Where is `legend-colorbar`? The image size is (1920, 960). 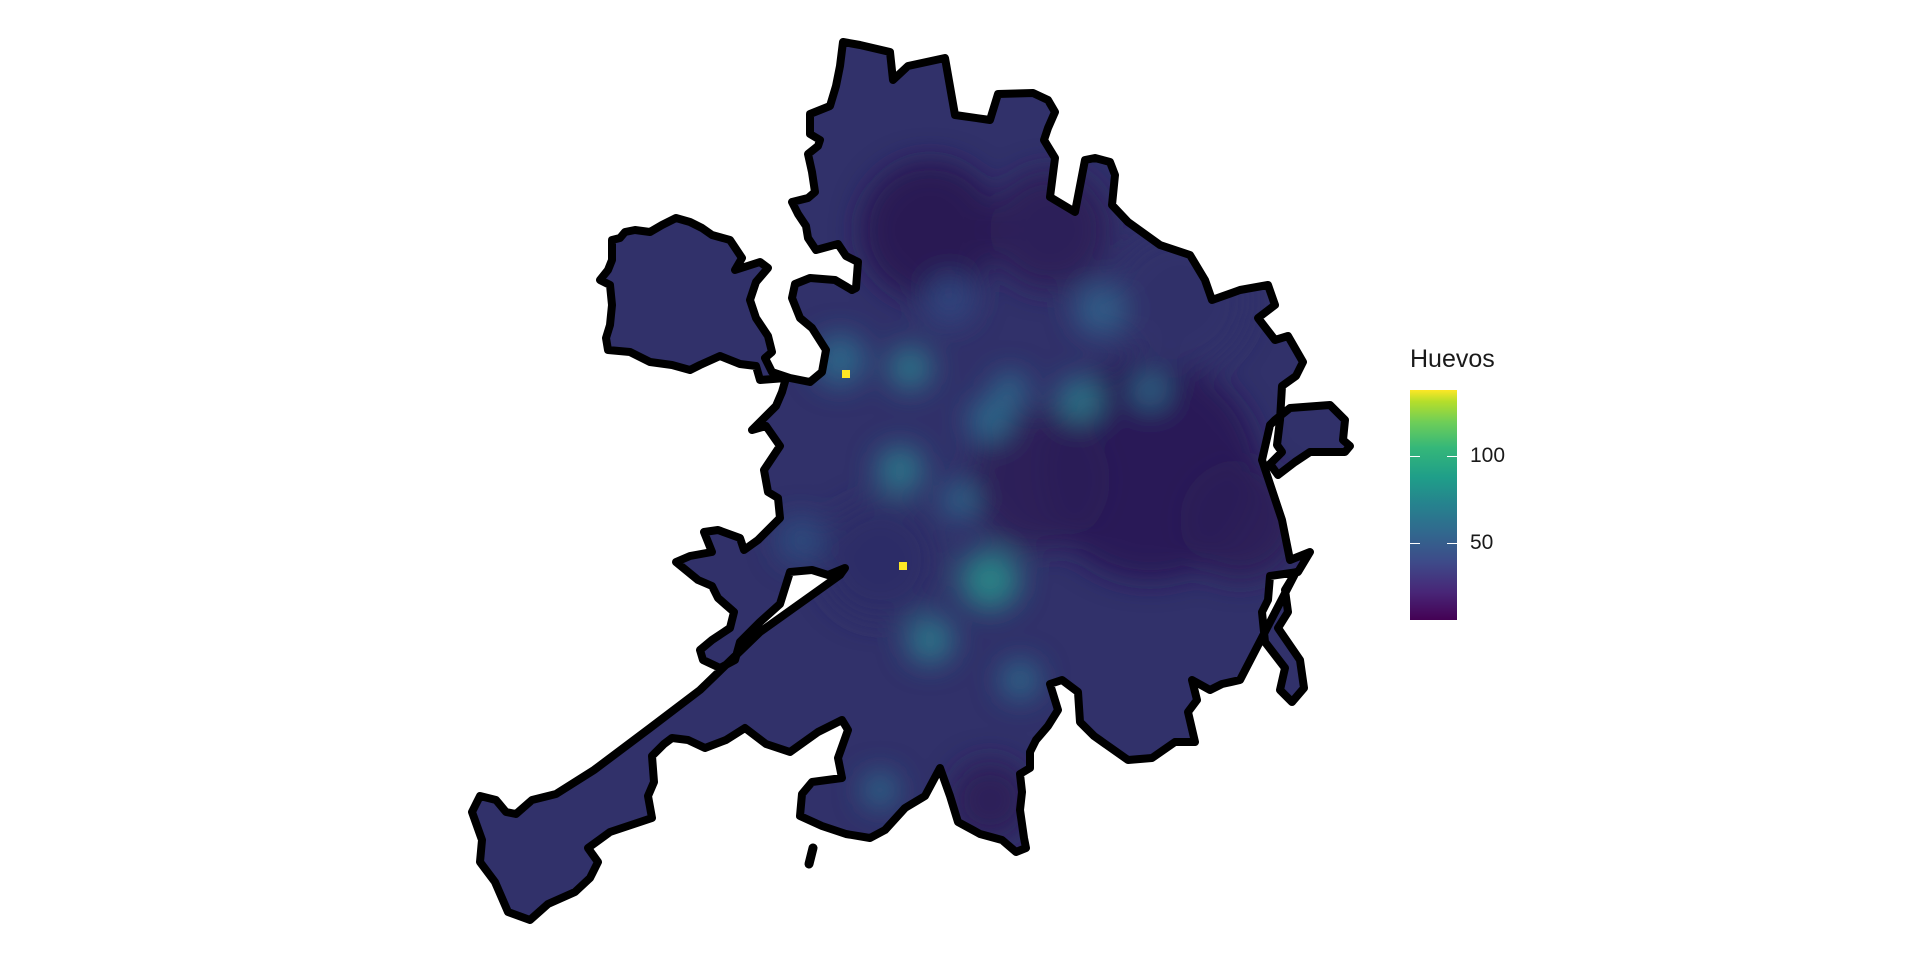
legend-colorbar is located at coordinates (1433, 505).